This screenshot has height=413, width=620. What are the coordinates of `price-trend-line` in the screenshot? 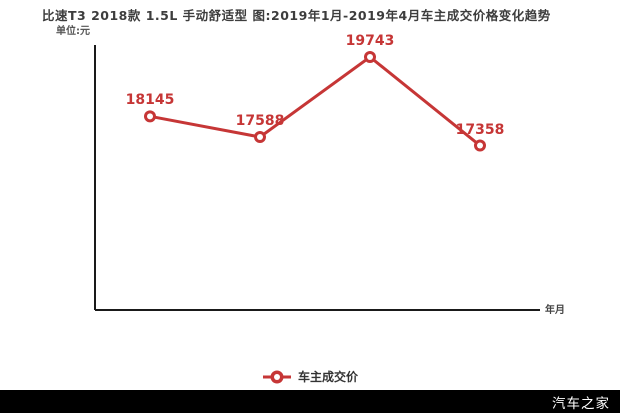 It's located at (315, 101).